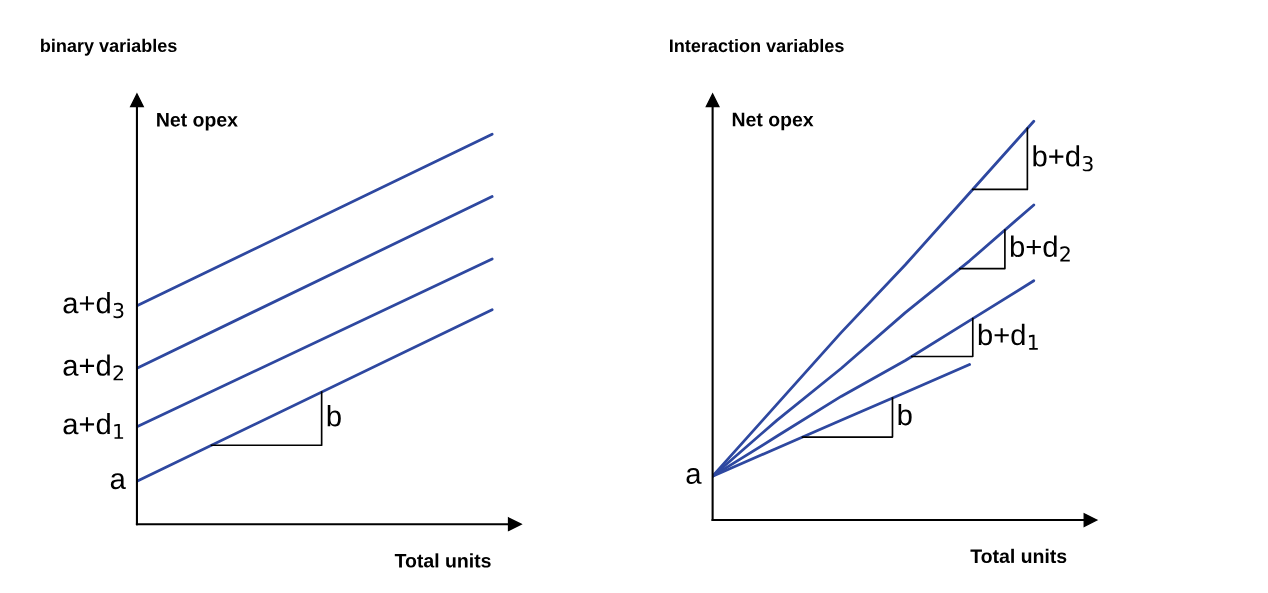  Describe the element at coordinates (93, 367) in the screenshot. I see `annotation: a+d$_{2}$` at that location.